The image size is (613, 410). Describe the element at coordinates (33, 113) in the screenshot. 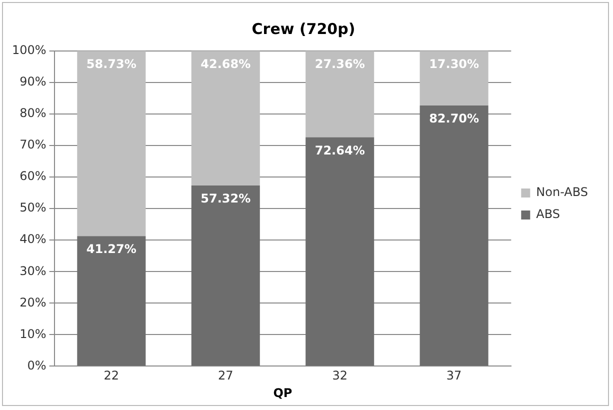

I see `y-tick-label: 80%` at that location.